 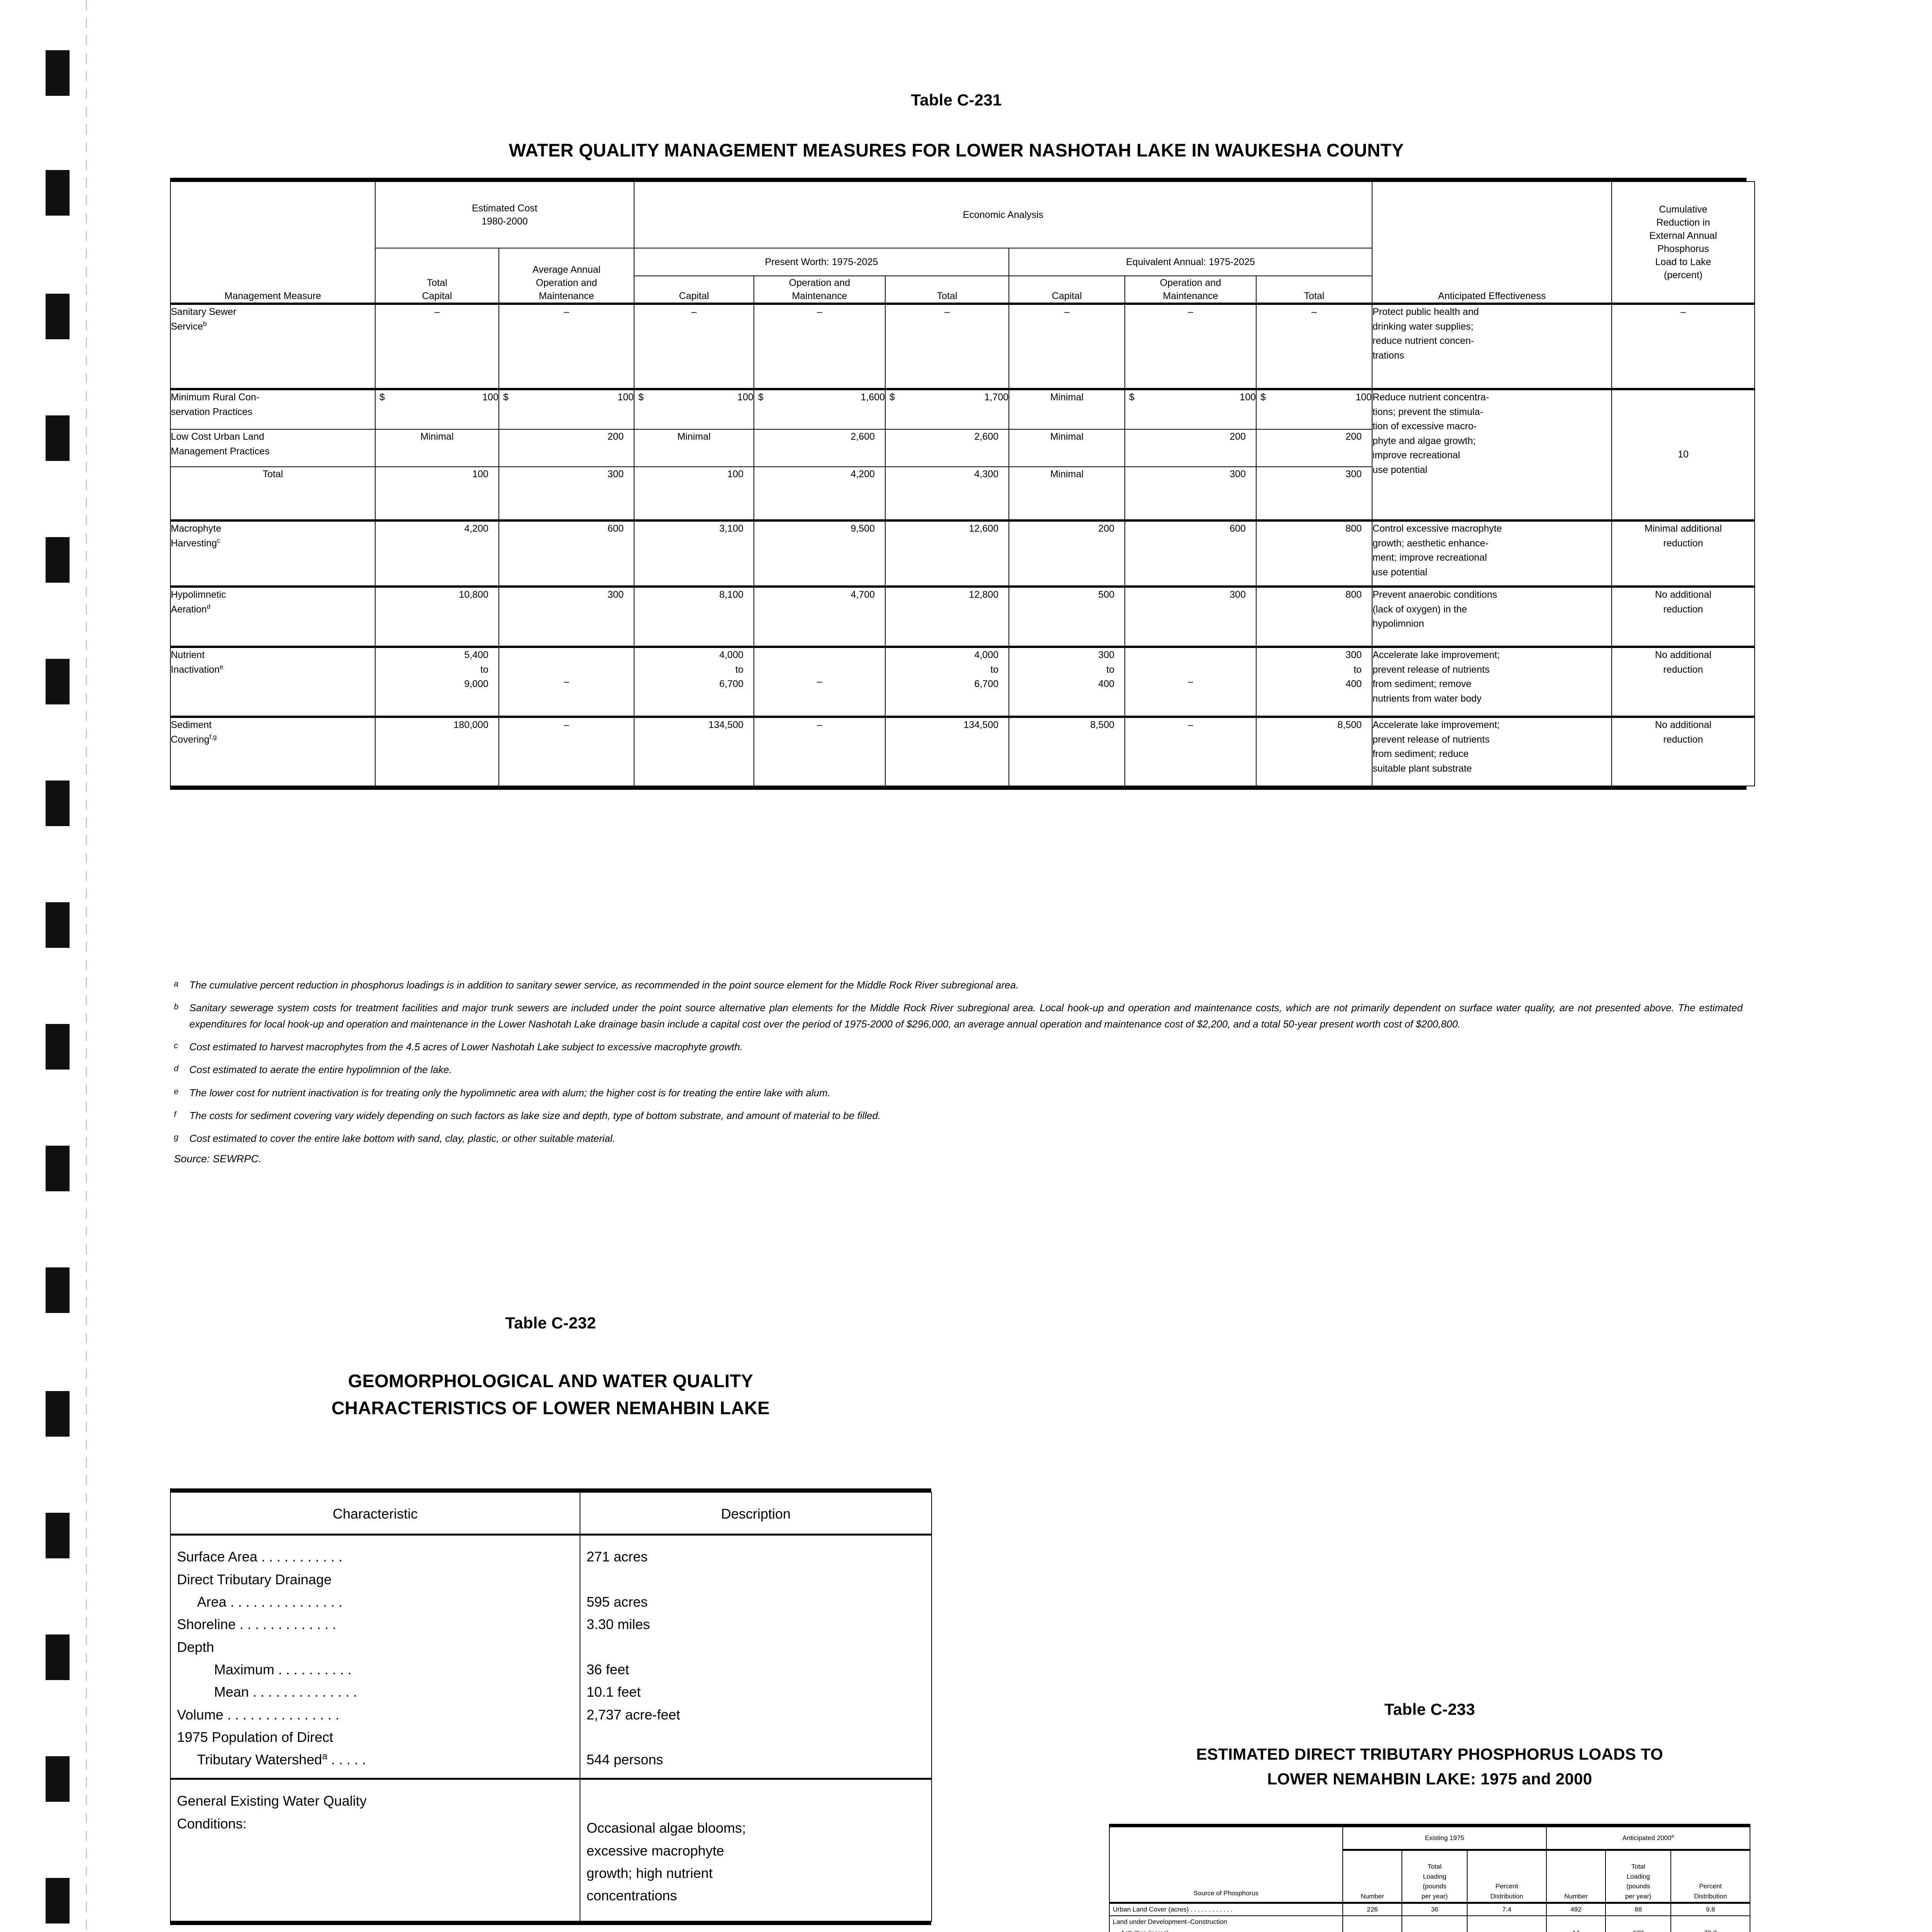 What do you see at coordinates (505, 214) in the screenshot?
I see `th-estimated-cost: Estimated Cost 1980-2000` at bounding box center [505, 214].